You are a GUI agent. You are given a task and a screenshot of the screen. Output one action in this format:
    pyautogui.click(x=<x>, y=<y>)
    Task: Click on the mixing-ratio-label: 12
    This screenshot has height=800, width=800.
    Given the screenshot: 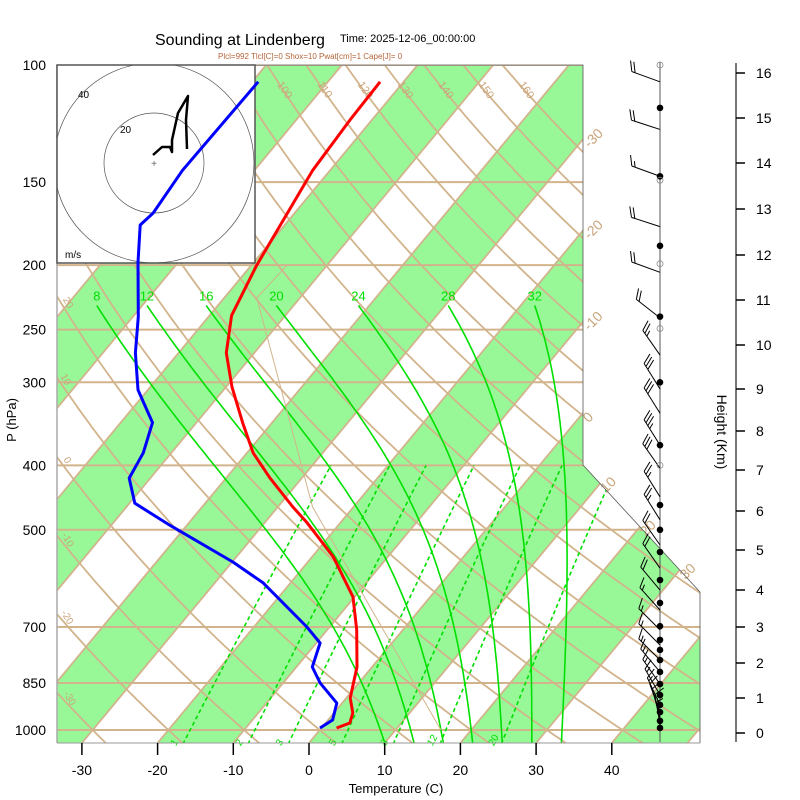 What is the action you would take?
    pyautogui.click(x=432, y=741)
    